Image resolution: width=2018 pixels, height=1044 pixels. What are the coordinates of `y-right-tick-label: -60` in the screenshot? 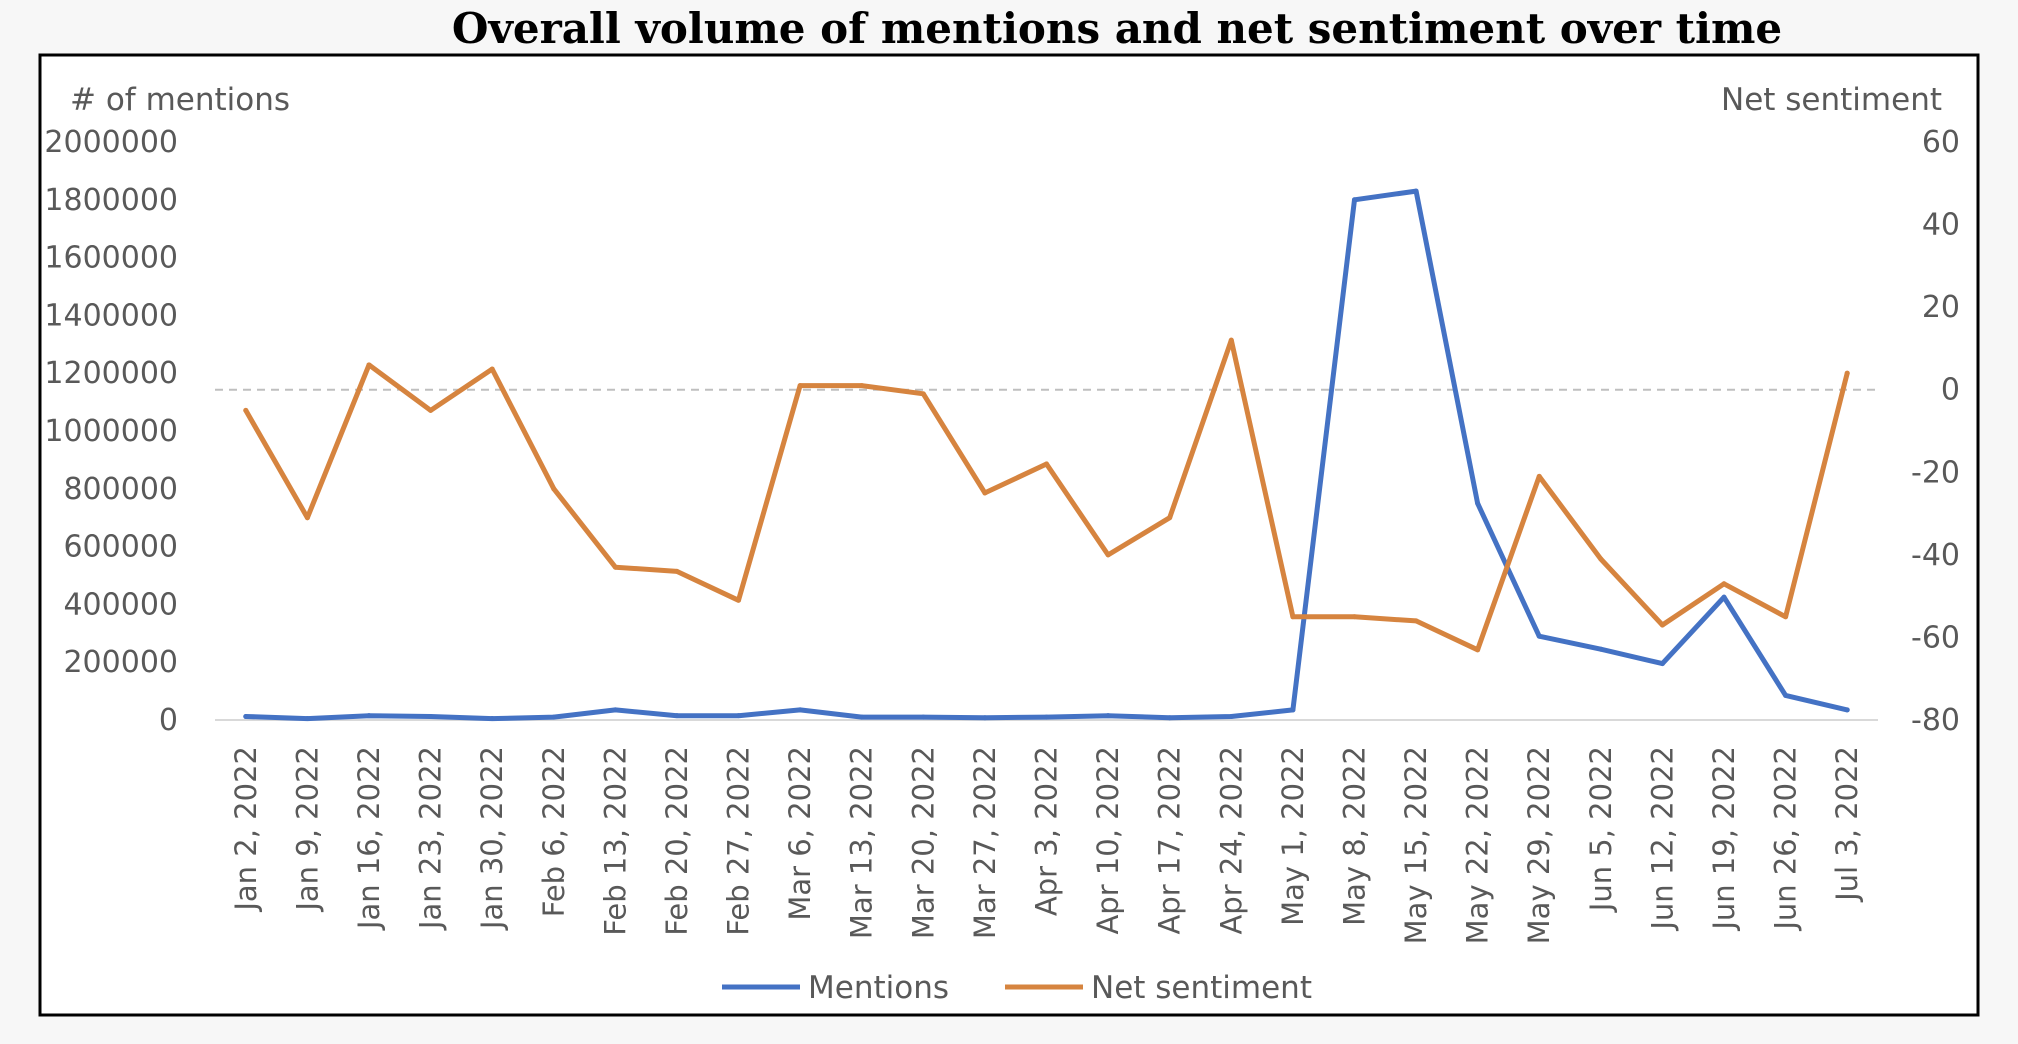 It's located at (1935, 637).